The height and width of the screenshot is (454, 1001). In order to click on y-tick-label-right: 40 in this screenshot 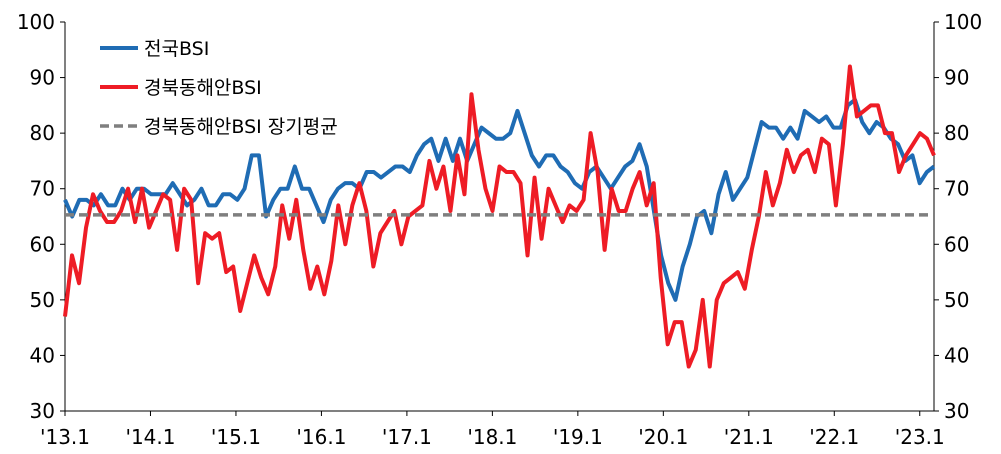, I will do `click(956, 355)`.